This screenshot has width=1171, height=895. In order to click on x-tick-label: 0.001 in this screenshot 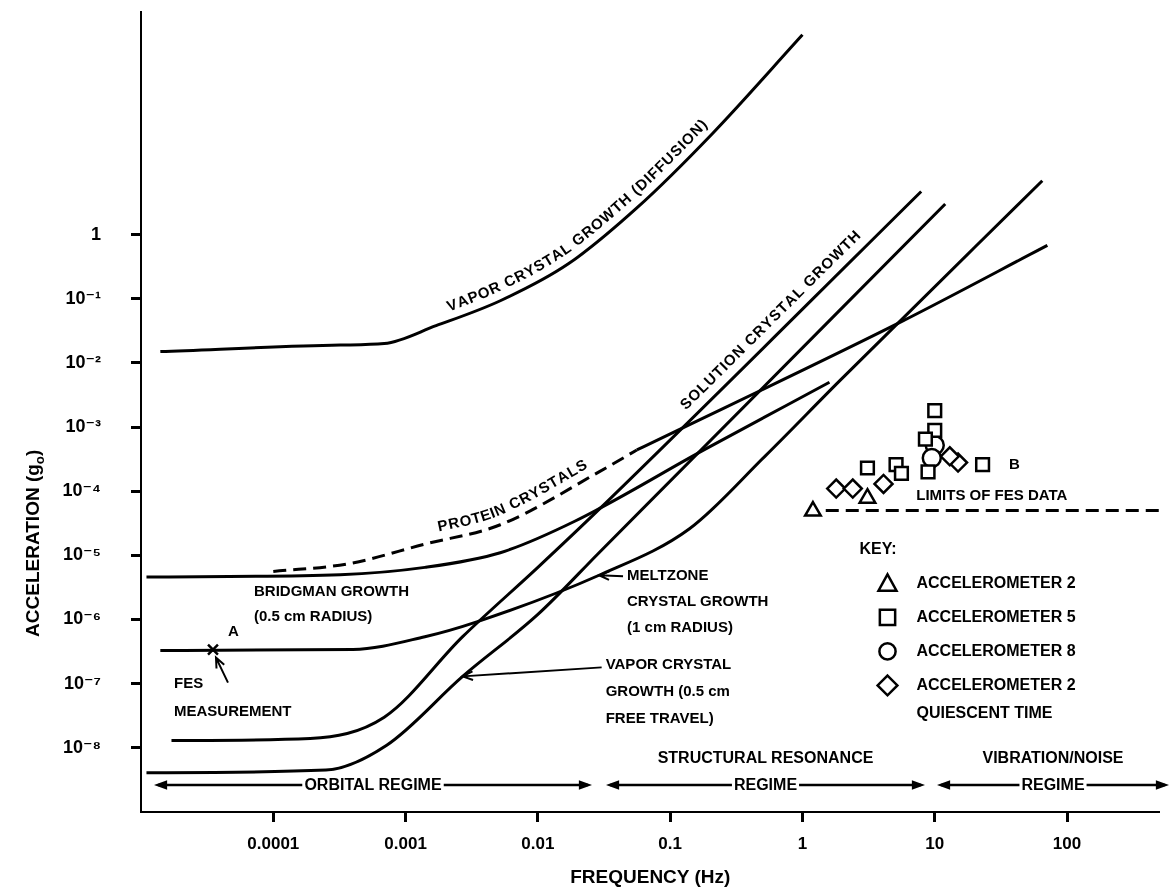, I will do `click(405, 843)`.